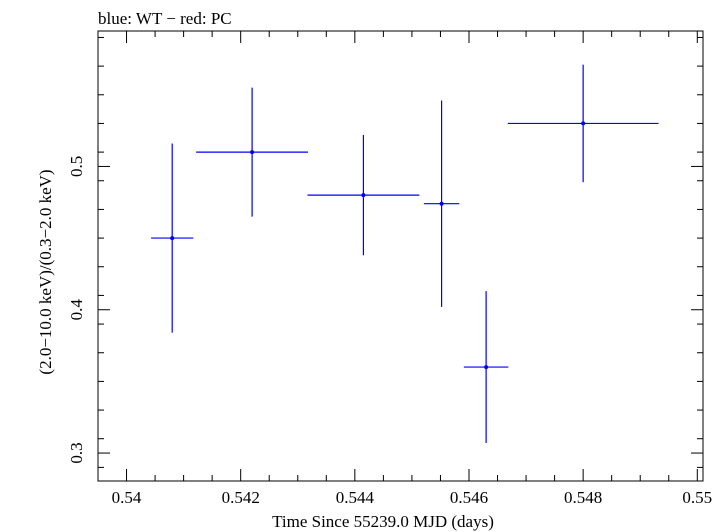 This screenshot has width=724, height=532. I want to click on chart-title: blue: WT − red: PC, so click(165, 18).